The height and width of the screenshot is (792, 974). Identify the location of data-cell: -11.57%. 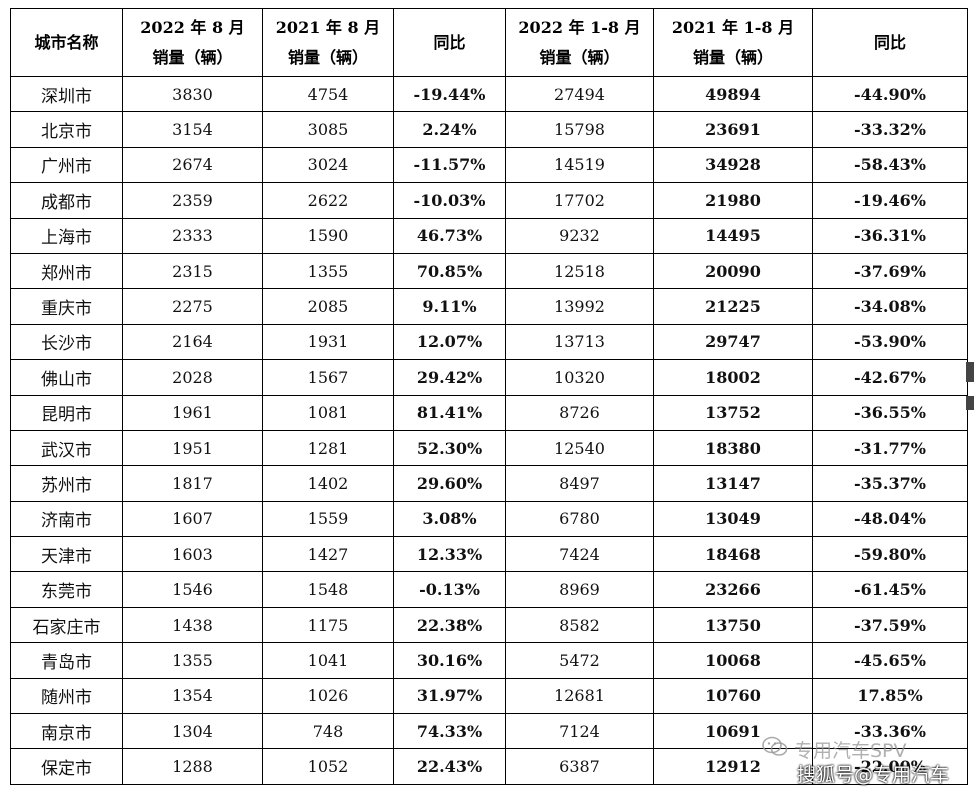
(449, 165).